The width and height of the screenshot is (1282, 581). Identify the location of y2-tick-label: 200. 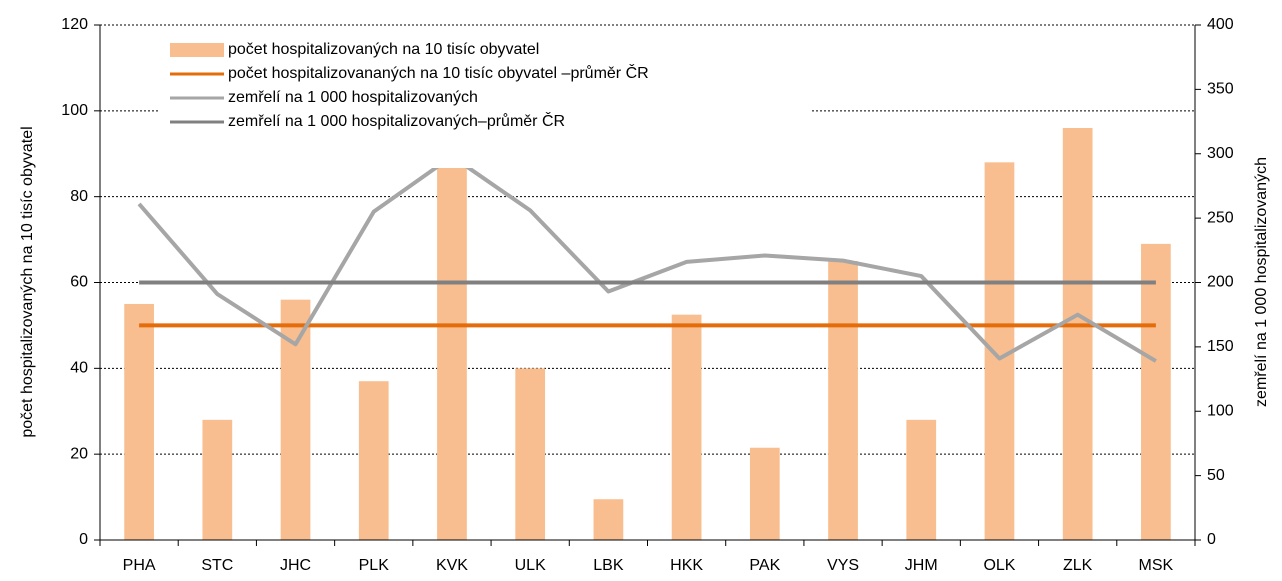
(1220, 282).